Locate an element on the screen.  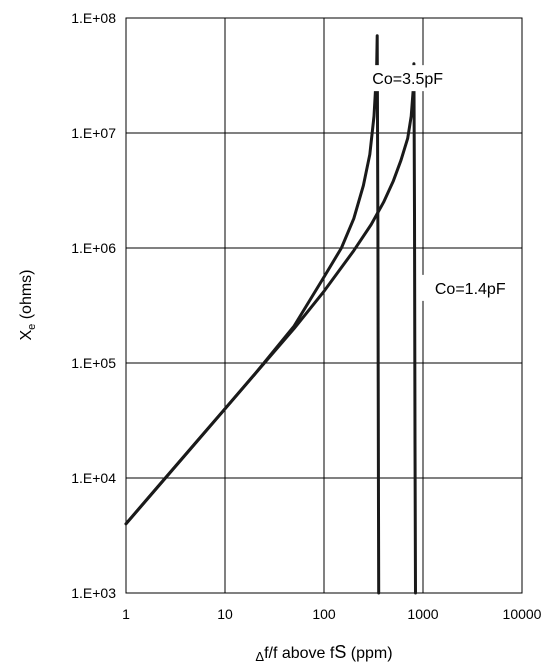
x-axis-title-sub: S is located at coordinates (340, 652).